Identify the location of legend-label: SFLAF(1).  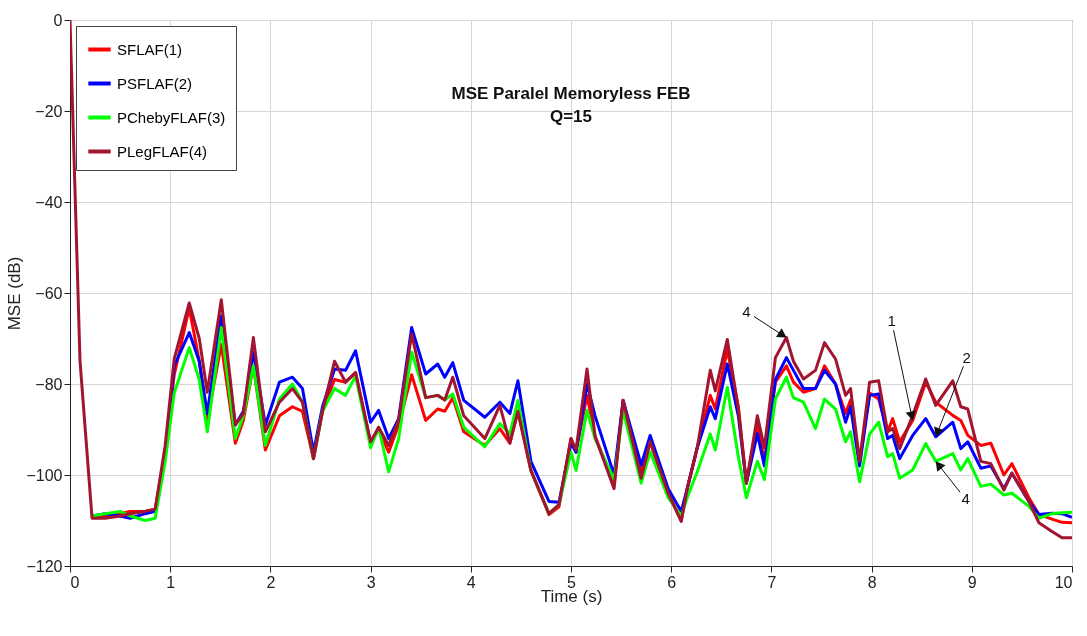
(150, 49).